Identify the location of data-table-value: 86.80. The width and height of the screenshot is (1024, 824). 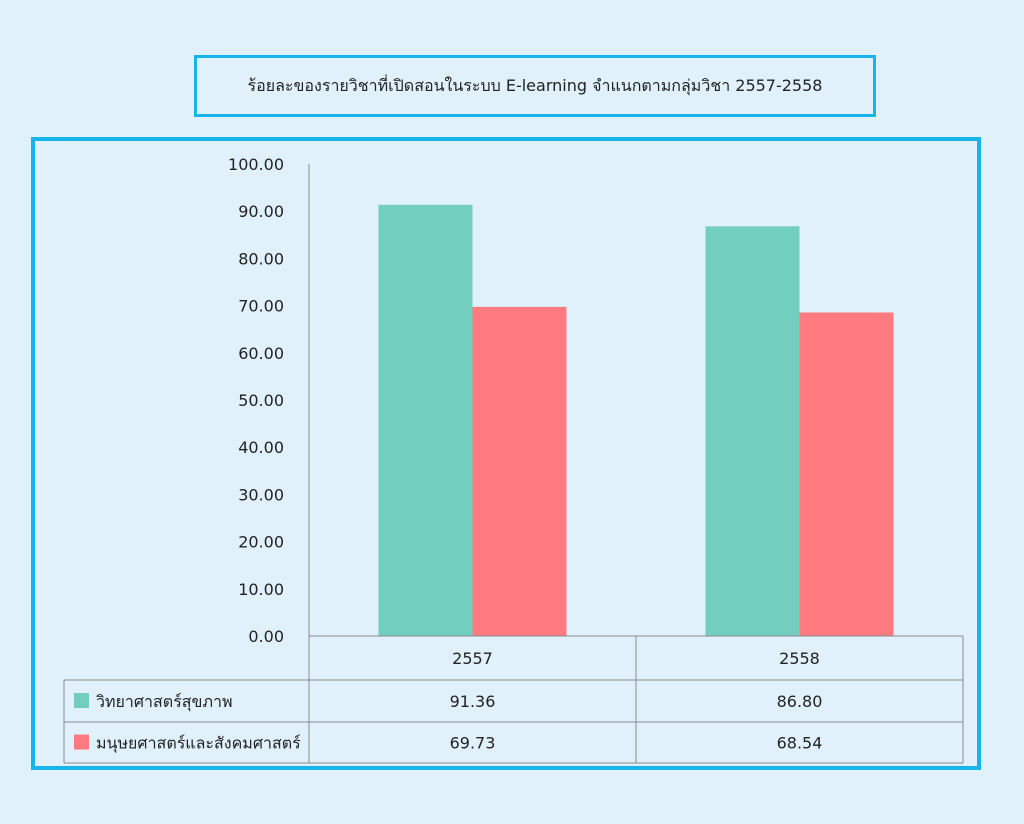
(800, 701).